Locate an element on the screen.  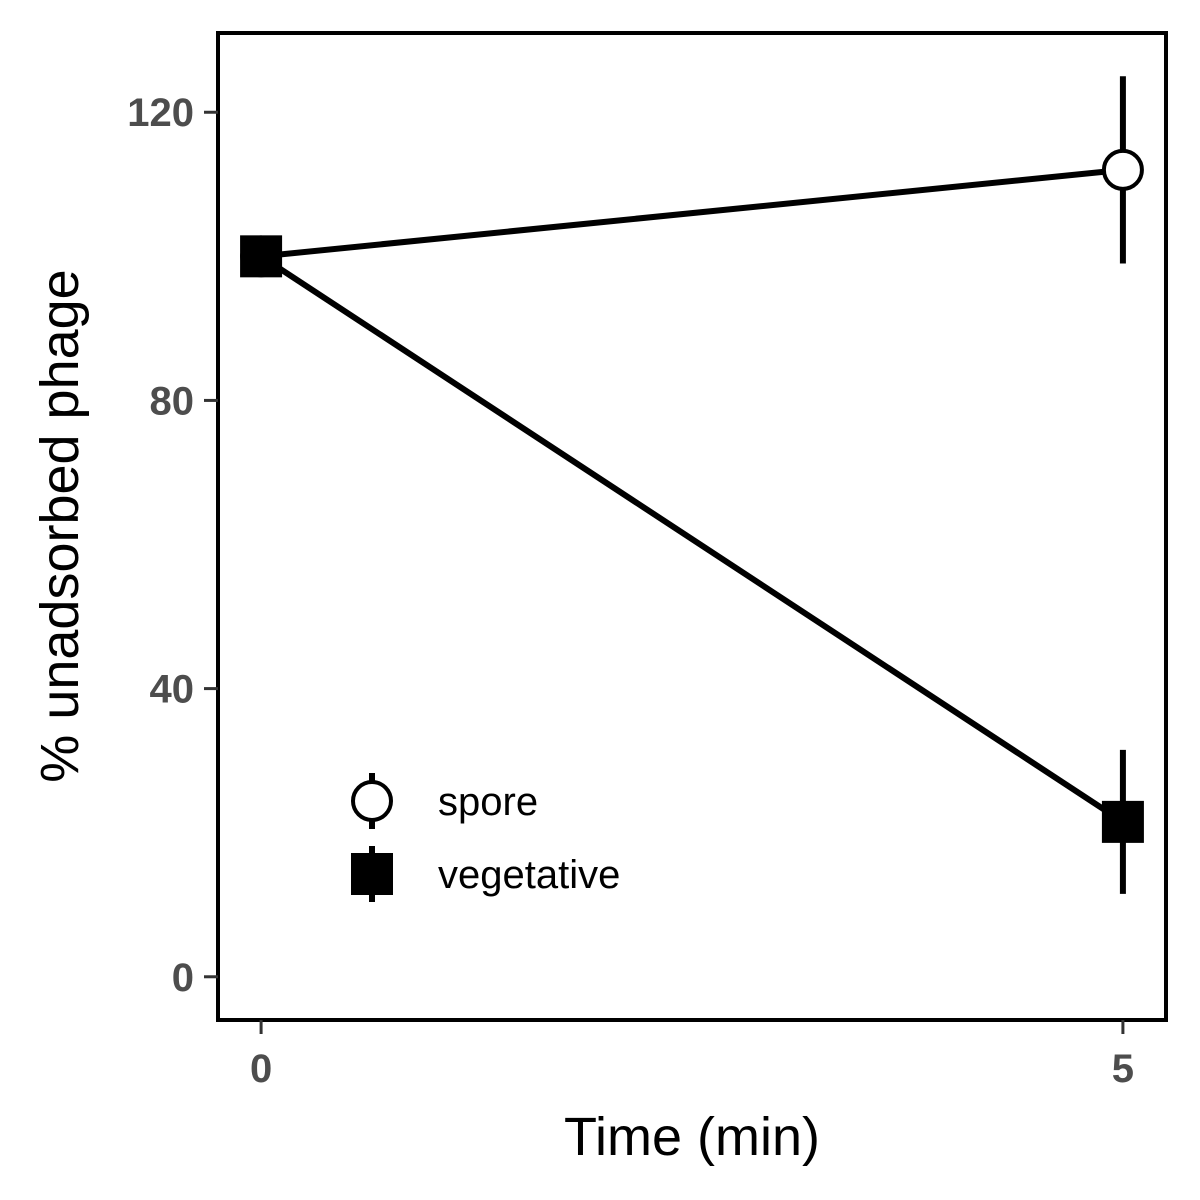
legend-key-spore is located at coordinates (372, 801).